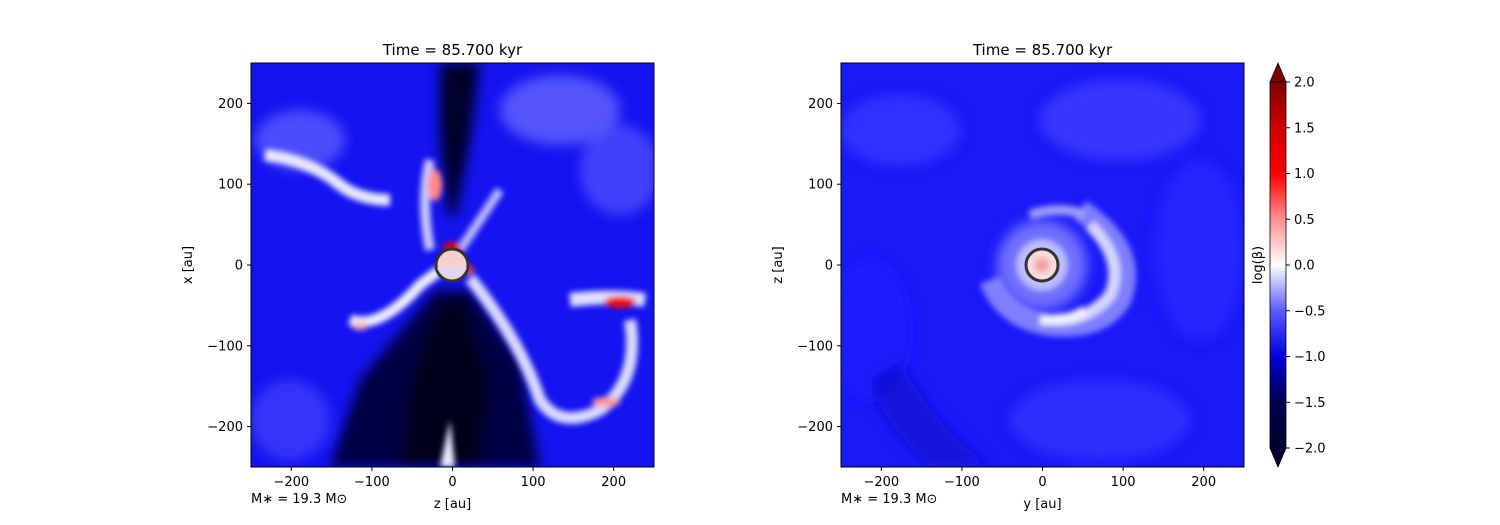 The image size is (1500, 525). Describe the element at coordinates (1310, 449) in the screenshot. I see `colorbar-tick-label: −2.0` at that location.